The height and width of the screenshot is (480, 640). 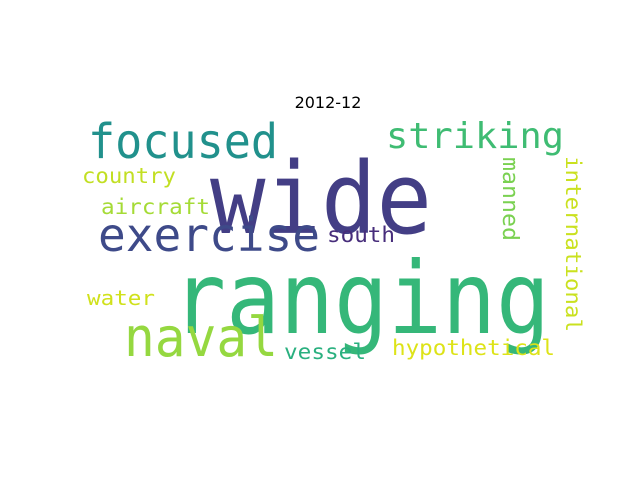 I want to click on word-wide: wide, so click(x=321, y=199).